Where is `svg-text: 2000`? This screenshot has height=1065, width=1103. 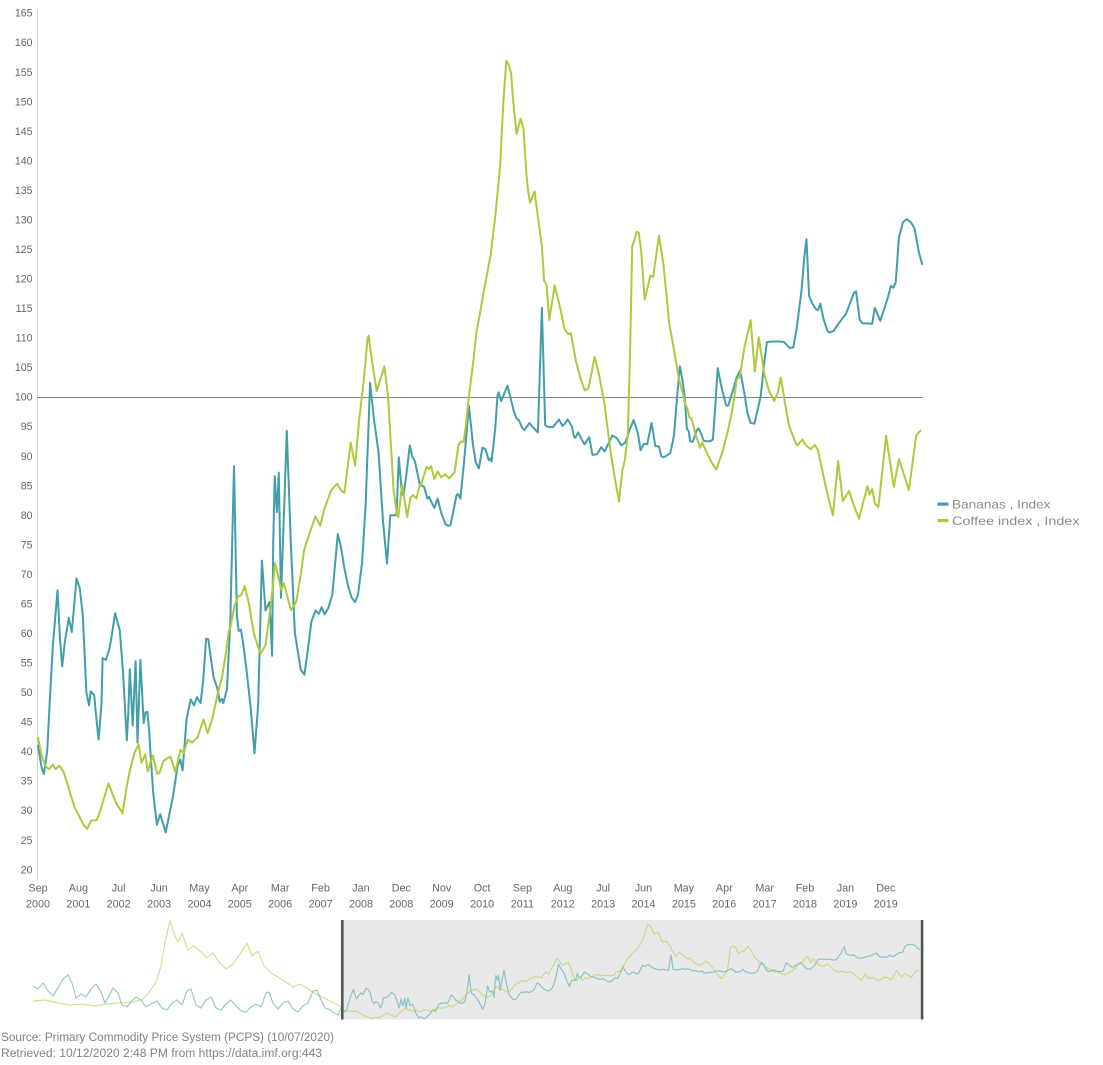 svg-text: 2000 is located at coordinates (38, 905).